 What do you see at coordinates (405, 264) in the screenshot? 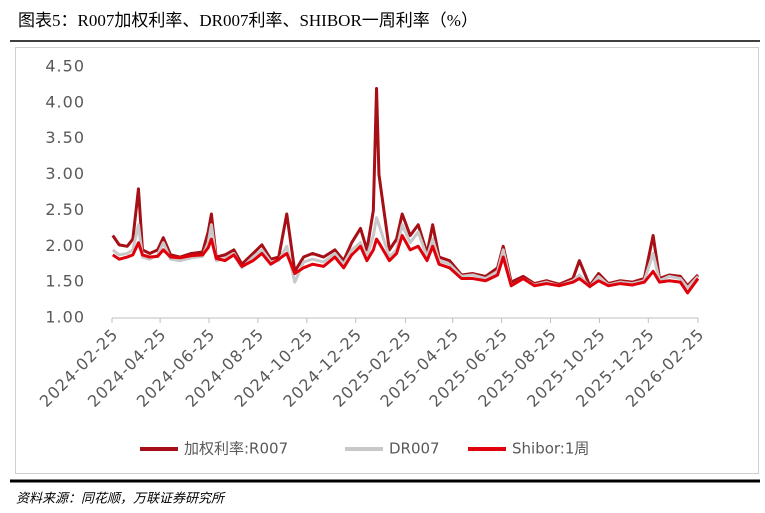
I see `series-line` at bounding box center [405, 264].